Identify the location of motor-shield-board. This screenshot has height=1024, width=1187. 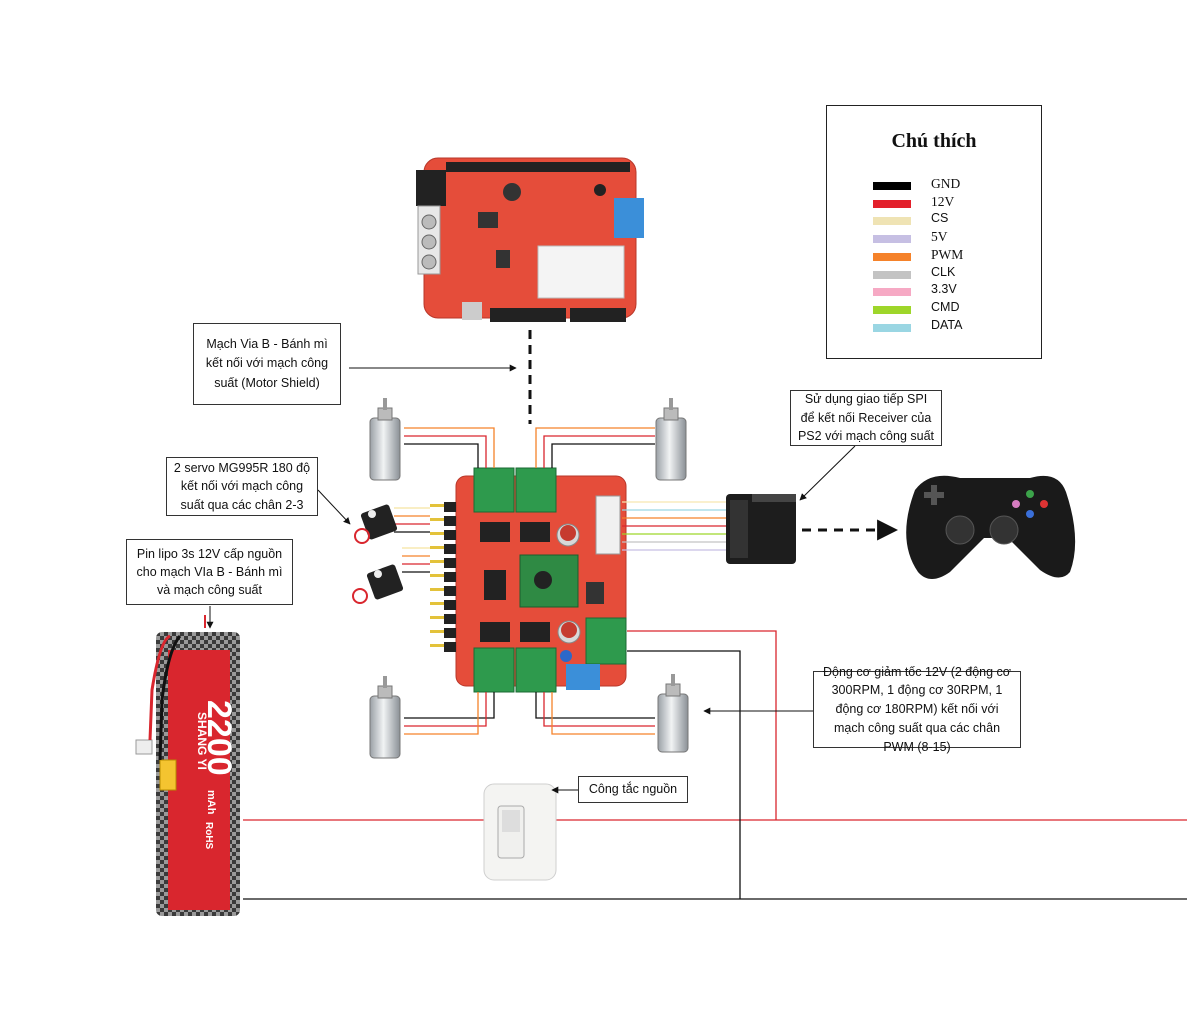
(528, 580).